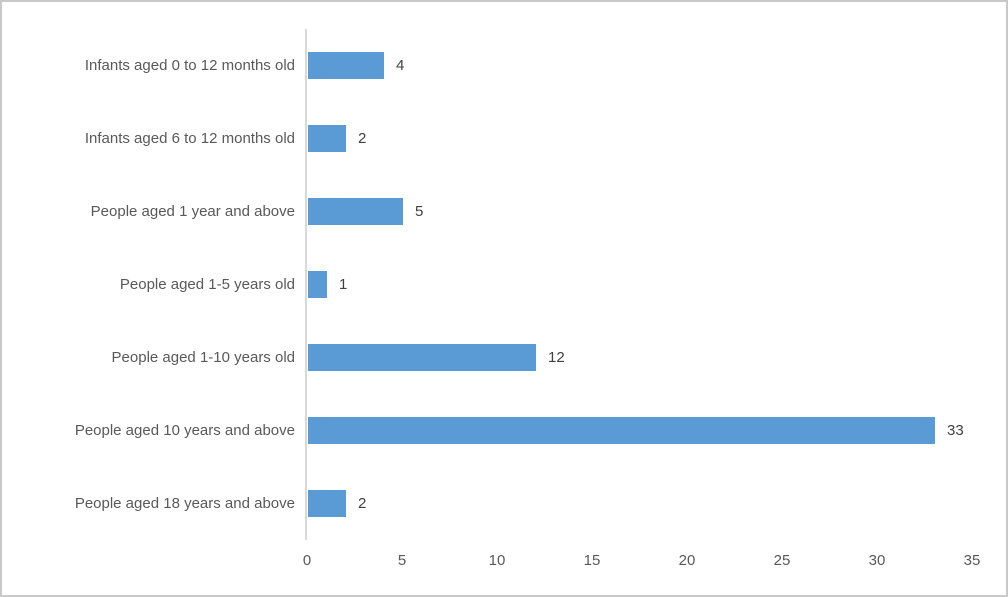 Image resolution: width=1008 pixels, height=597 pixels. I want to click on category-label: People aged 1-10 years old, so click(203, 357).